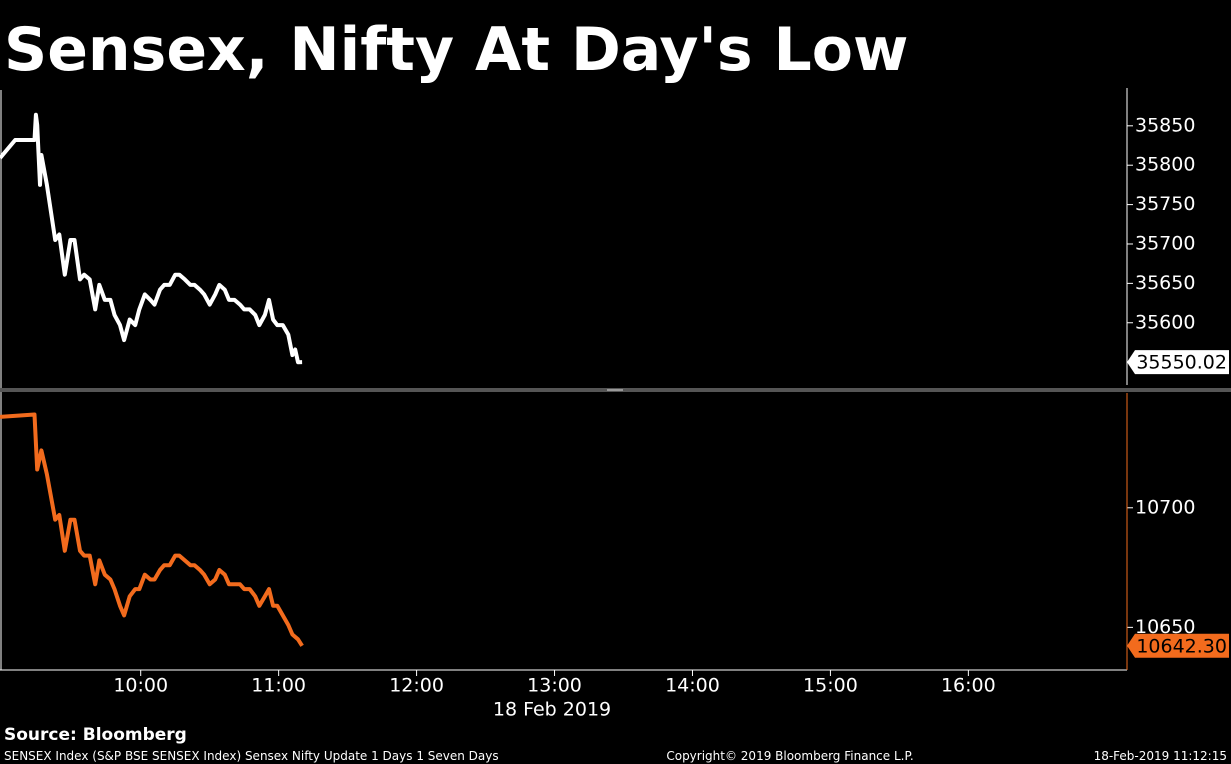 This screenshot has height=764, width=1231. What do you see at coordinates (1181, 646) in the screenshot?
I see `last-value-label: 10642.30` at bounding box center [1181, 646].